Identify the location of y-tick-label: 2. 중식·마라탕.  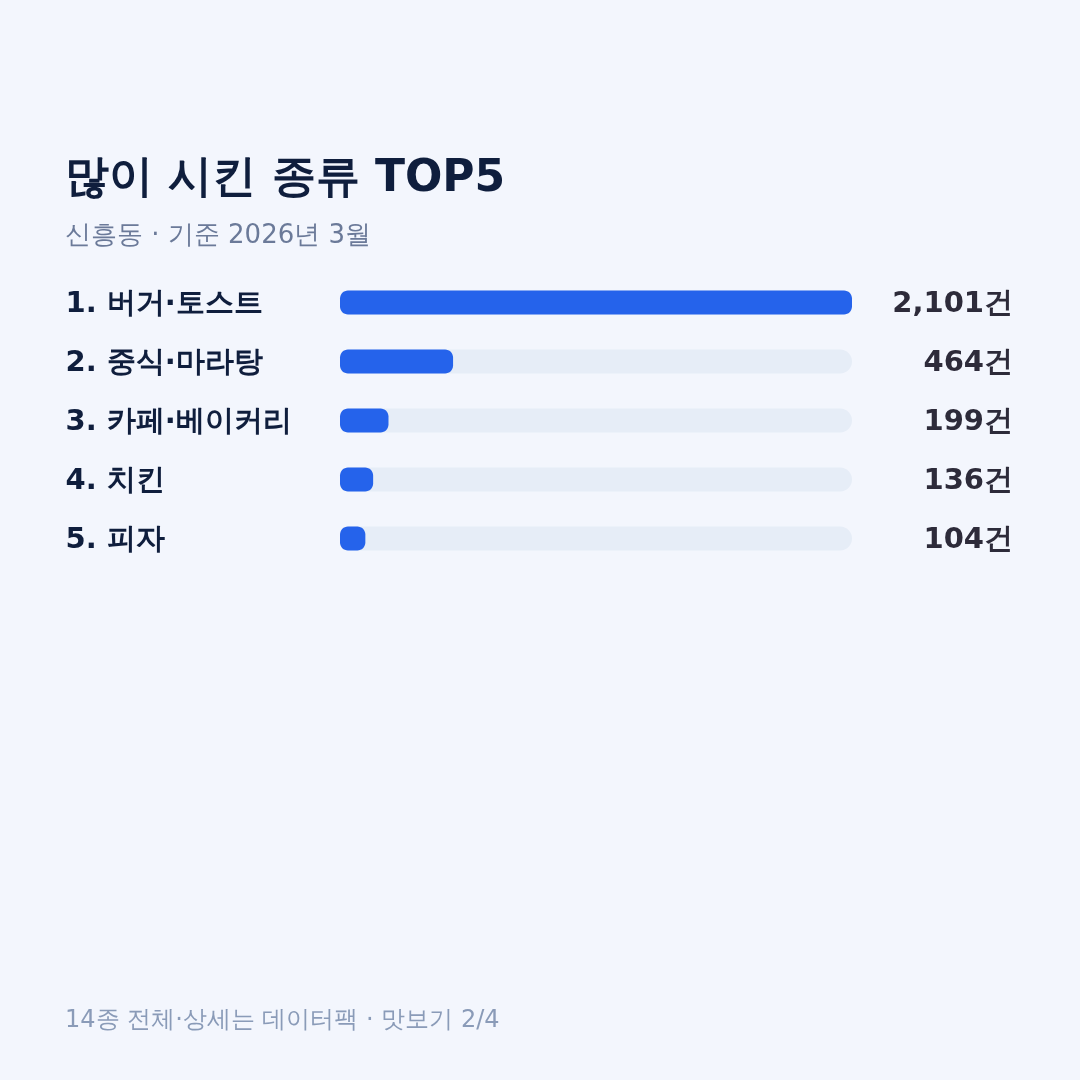
(164, 360).